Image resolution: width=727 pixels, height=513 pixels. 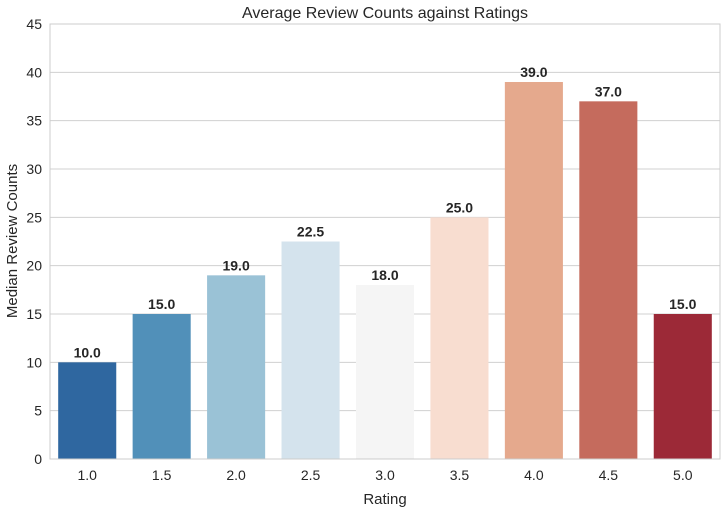 I want to click on bar-value-label: 37.0, so click(x=608, y=91).